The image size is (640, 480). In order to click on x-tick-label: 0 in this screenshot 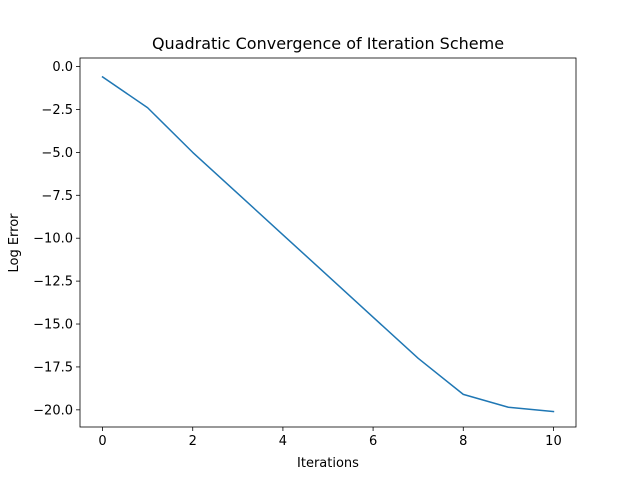, I will do `click(102, 441)`.